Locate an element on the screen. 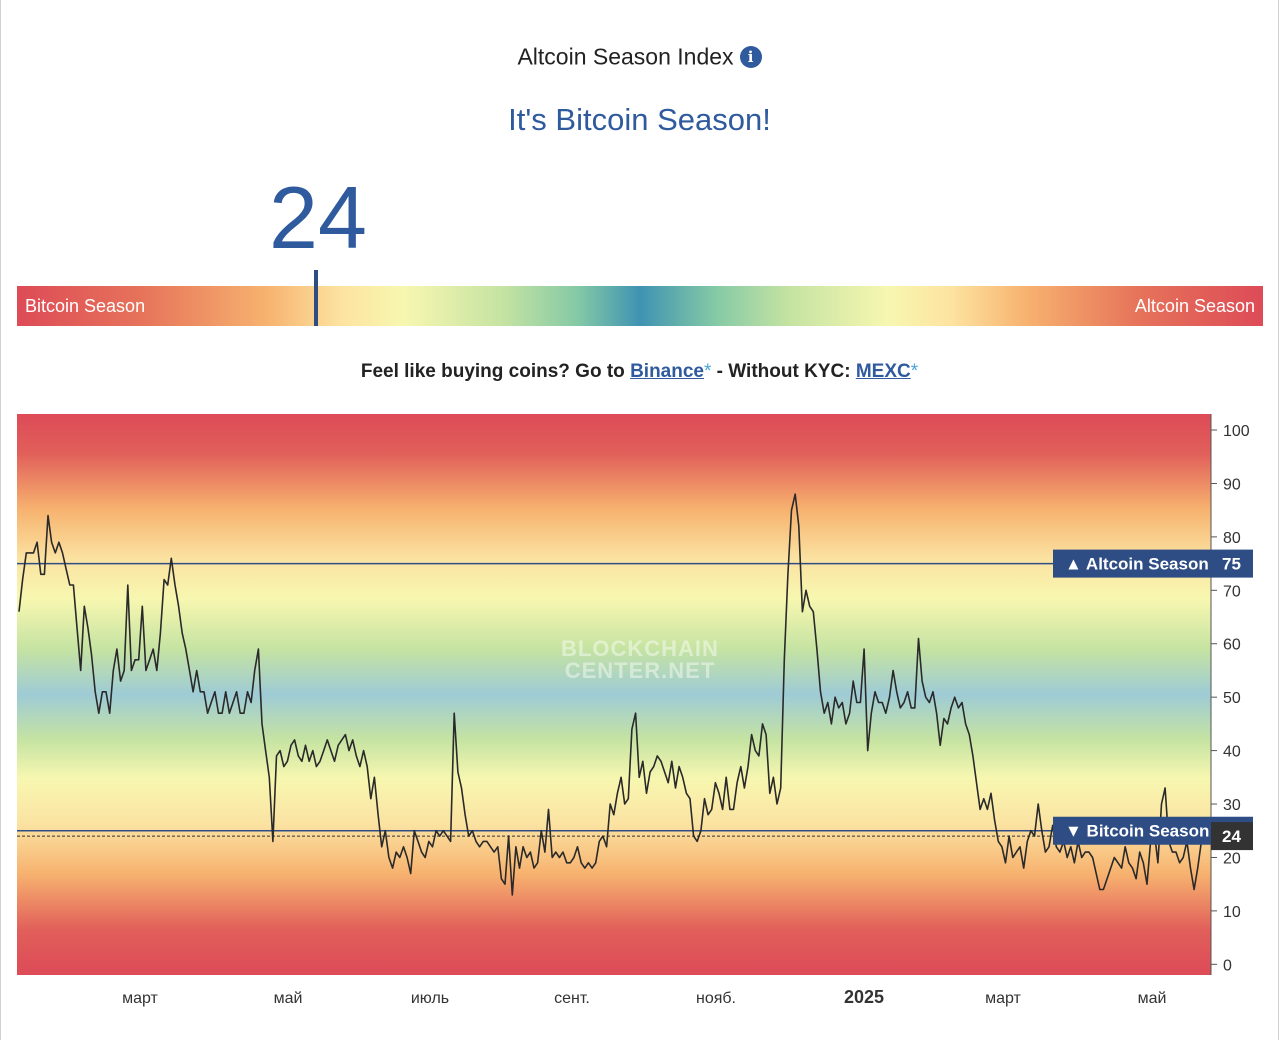 The image size is (1279, 1040). y-tick-label: 10 is located at coordinates (1232, 912).